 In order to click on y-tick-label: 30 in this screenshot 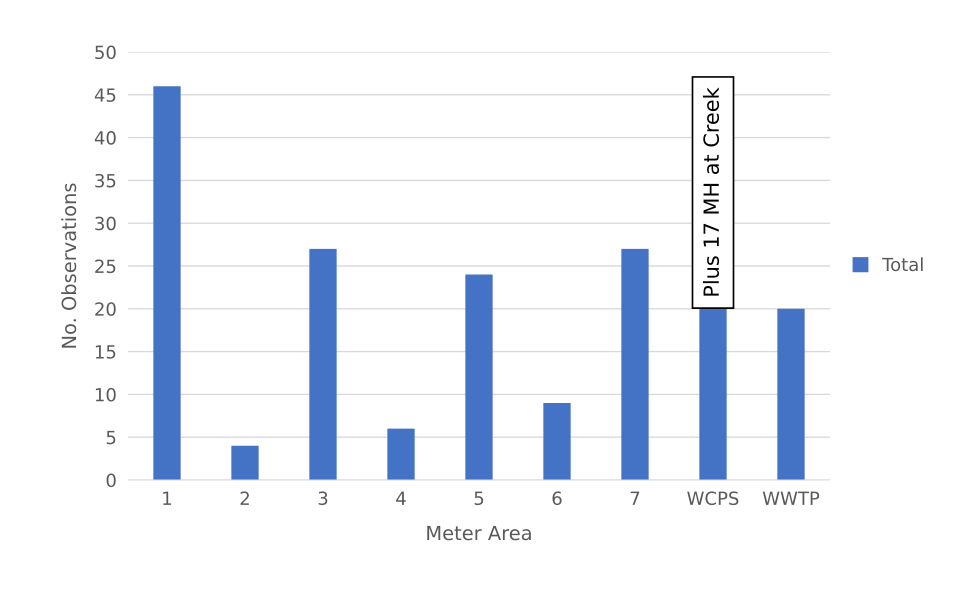, I will do `click(105, 223)`.